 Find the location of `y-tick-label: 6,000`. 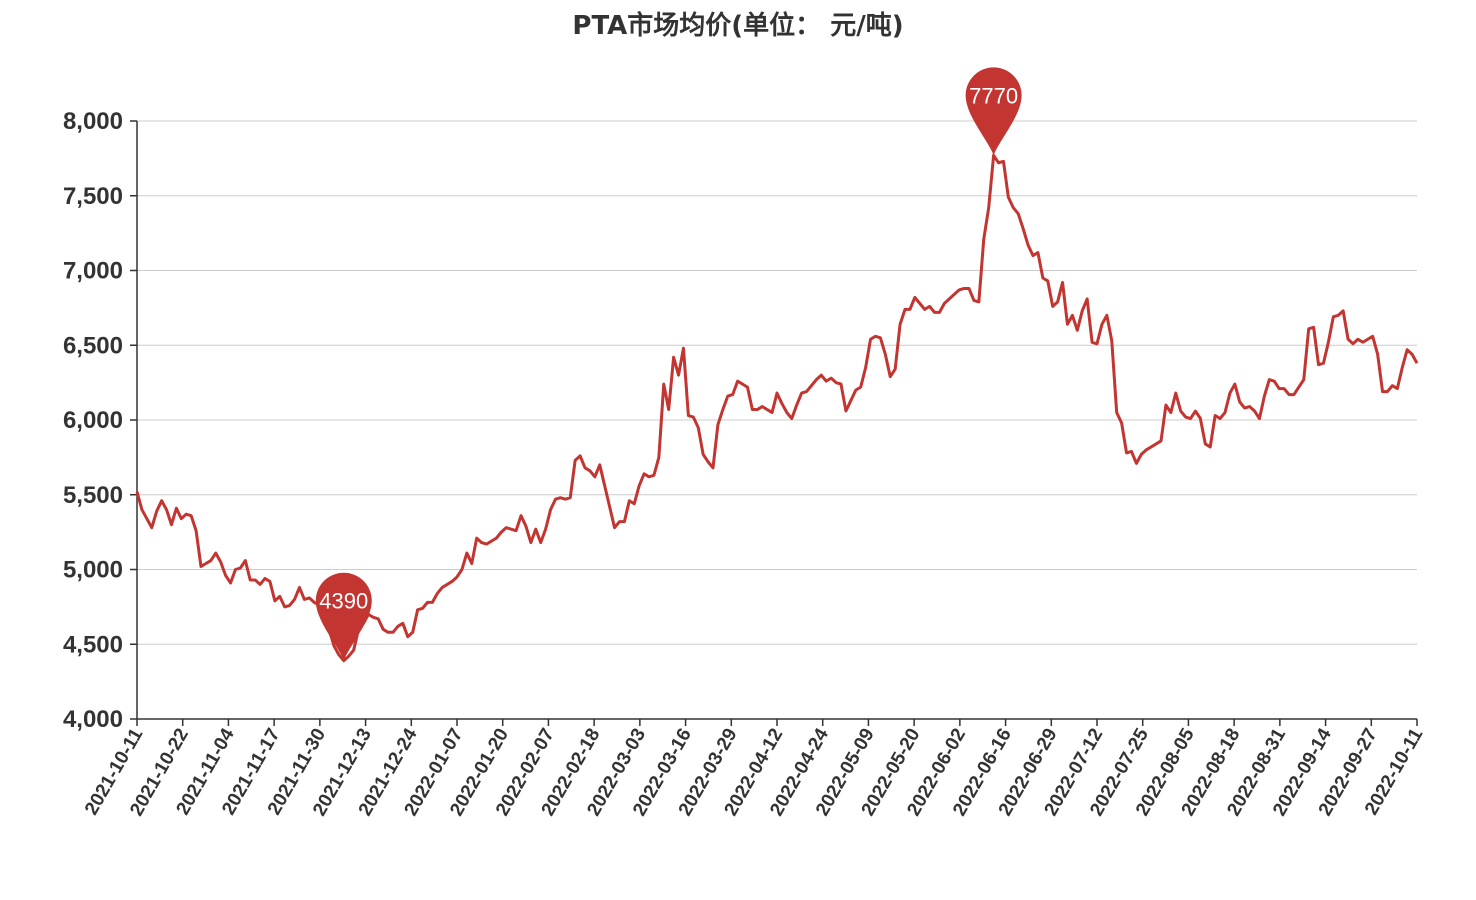

y-tick-label: 6,000 is located at coordinates (93, 420).